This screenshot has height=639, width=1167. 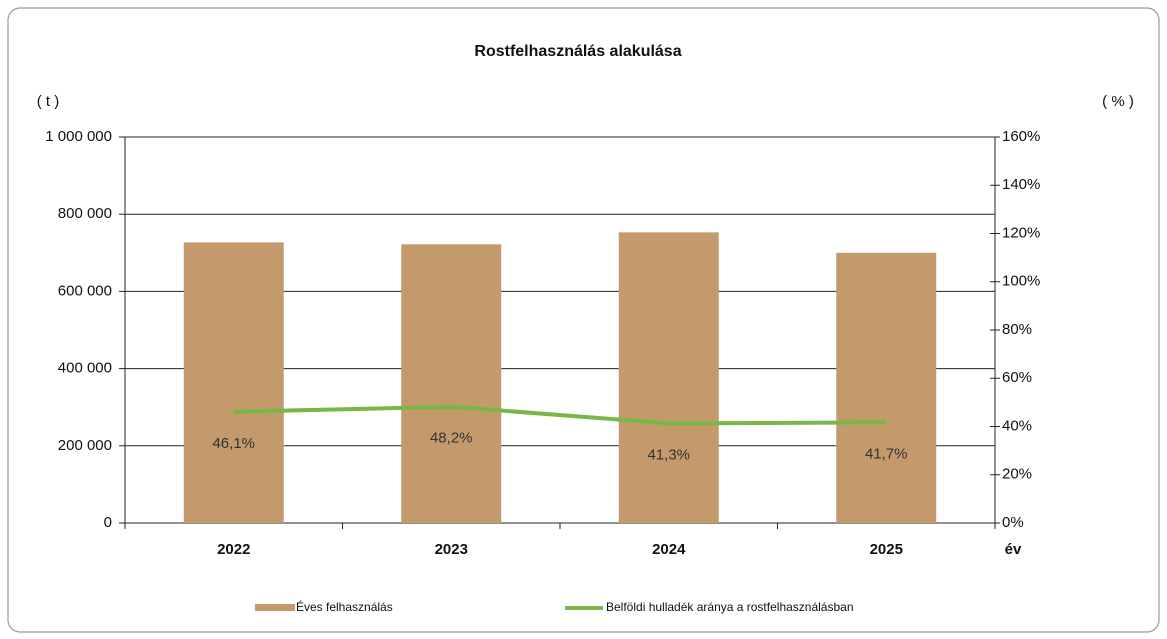 What do you see at coordinates (886, 453) in the screenshot?
I see `data-label: 41,7%` at bounding box center [886, 453].